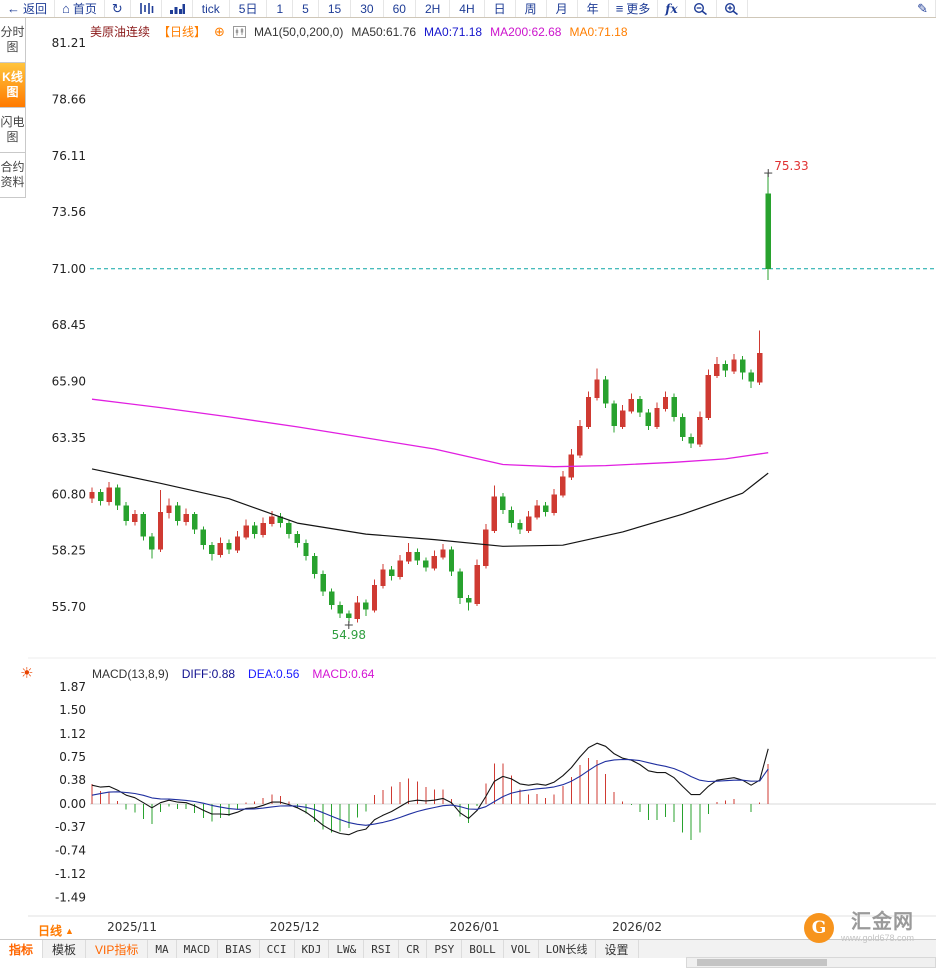 This screenshot has width=936, height=968. I want to click on period-15-label: 15, so click(334, 8).